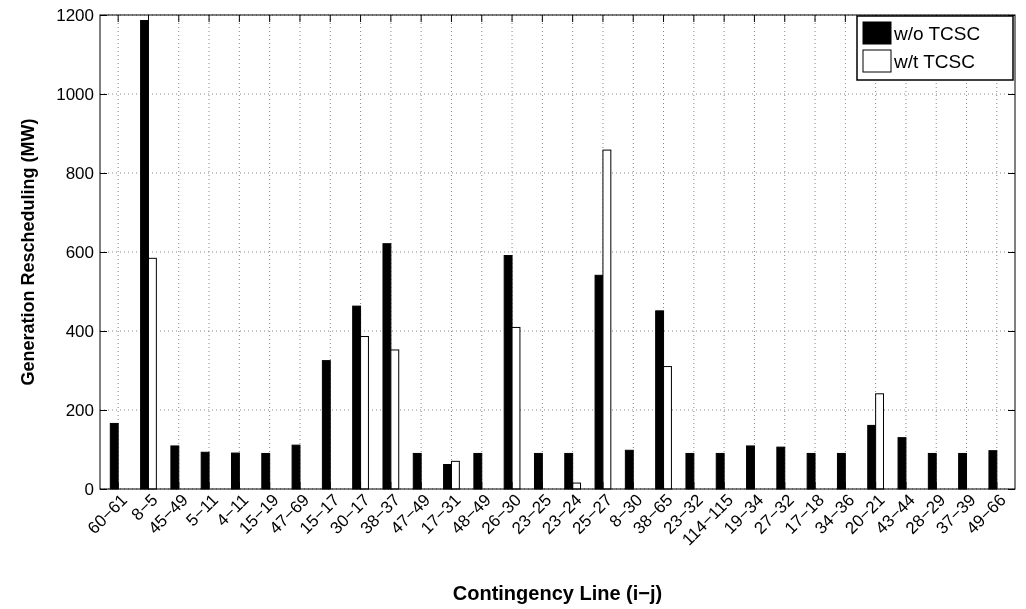 The image size is (1026, 609). What do you see at coordinates (934, 61) in the screenshot?
I see `legend-label: w/t TCSC` at bounding box center [934, 61].